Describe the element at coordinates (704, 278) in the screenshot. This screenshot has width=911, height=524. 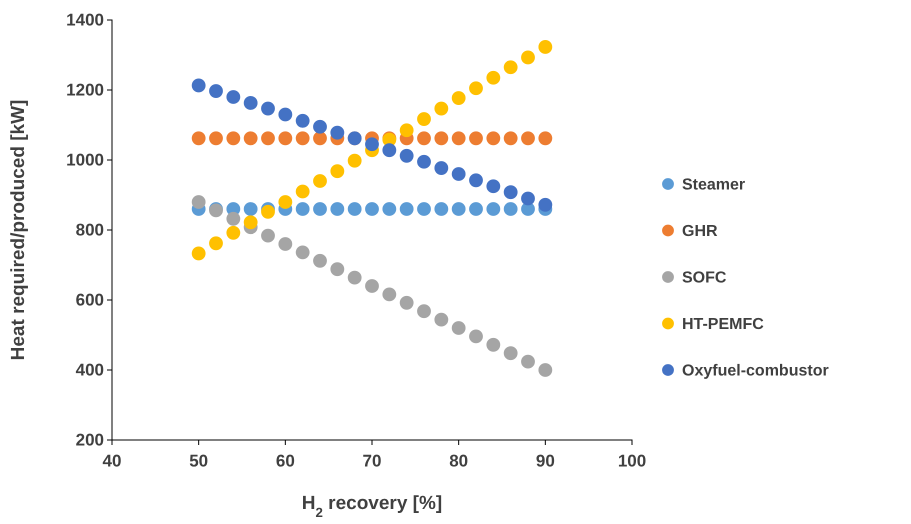
I see `legend-label: SOFC` at that location.